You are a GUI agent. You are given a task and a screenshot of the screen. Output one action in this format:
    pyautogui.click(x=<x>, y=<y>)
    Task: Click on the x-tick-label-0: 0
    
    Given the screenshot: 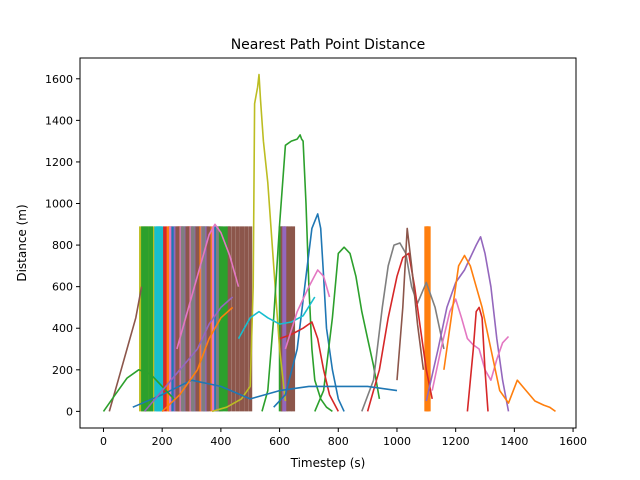 What is the action you would take?
    pyautogui.click(x=103, y=441)
    